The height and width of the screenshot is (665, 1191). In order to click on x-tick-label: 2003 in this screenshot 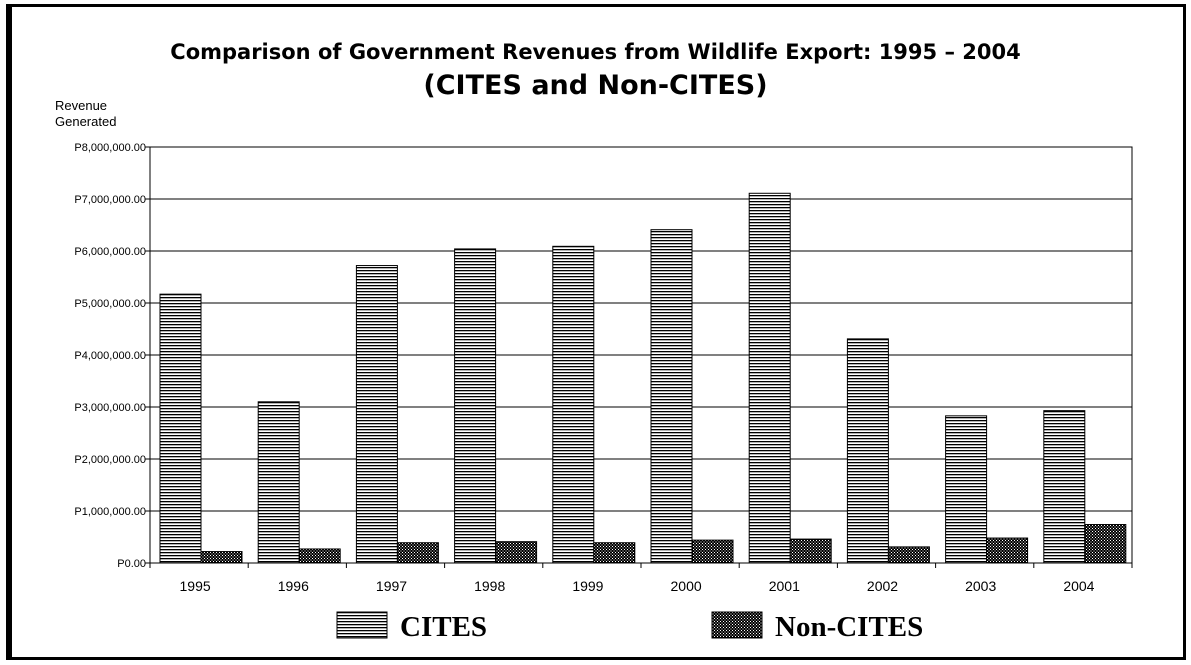, I will do `click(980, 586)`.